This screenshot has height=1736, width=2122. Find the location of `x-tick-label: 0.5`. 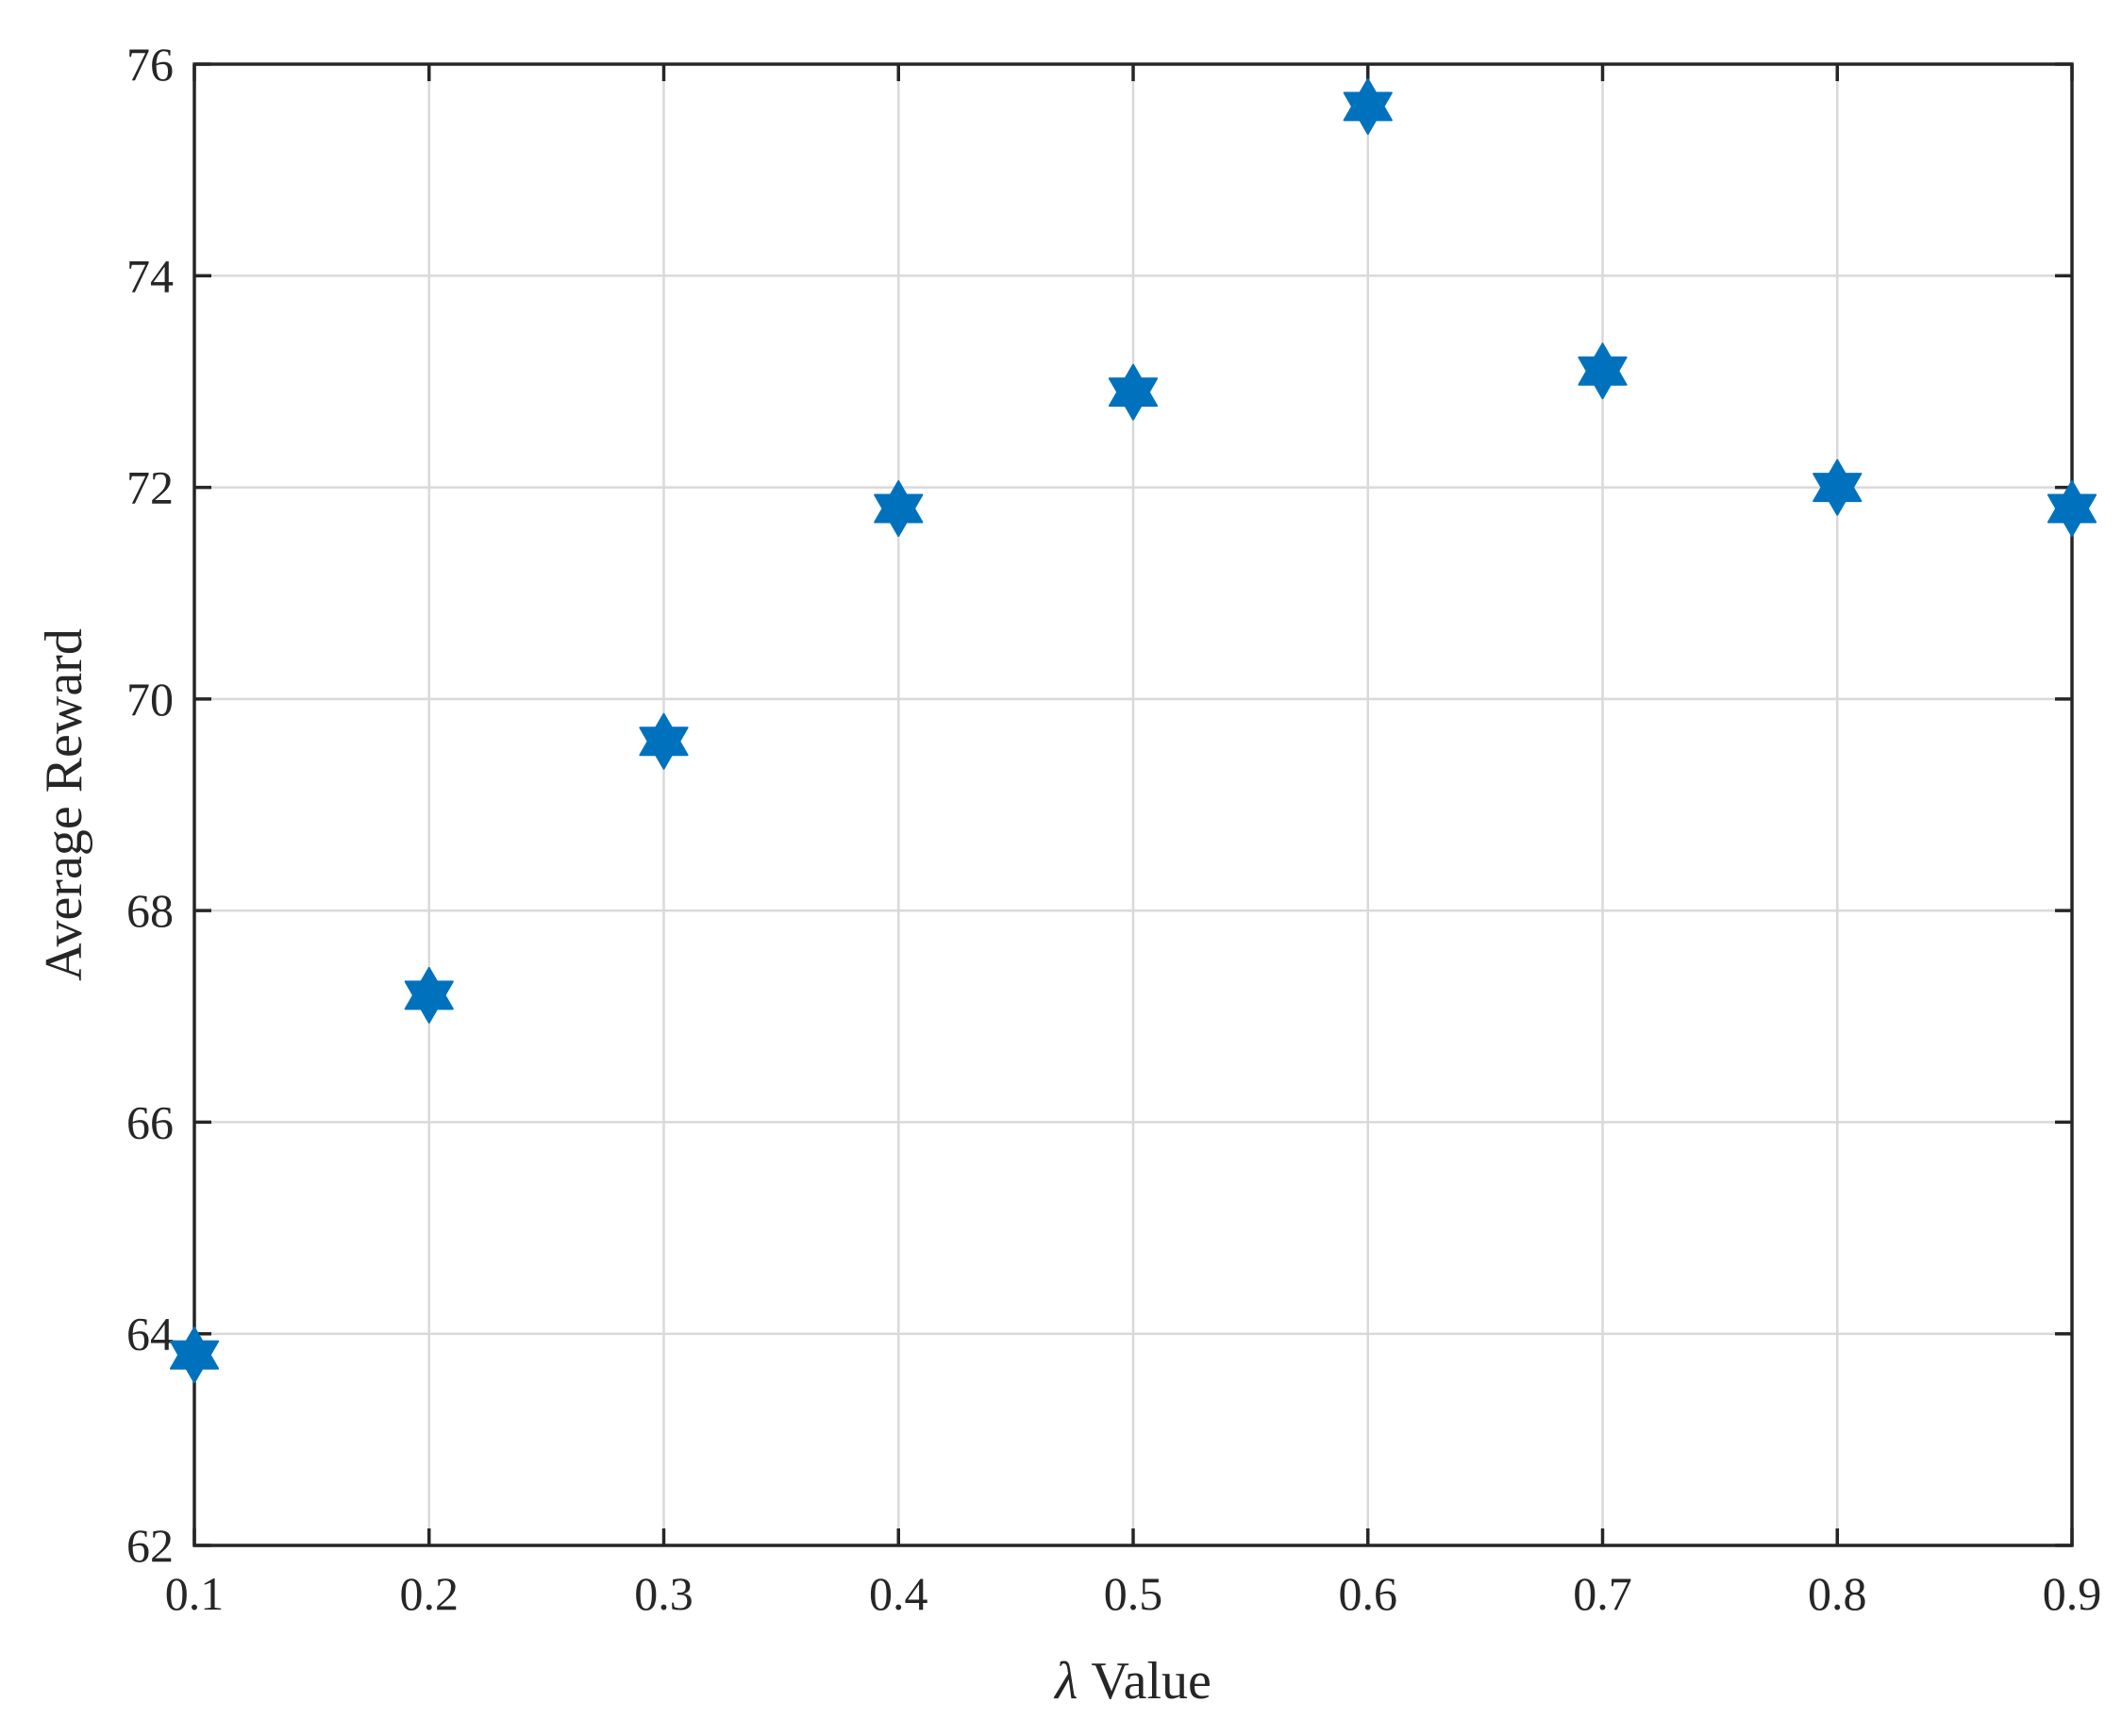

x-tick-label: 0.5 is located at coordinates (1133, 1594).